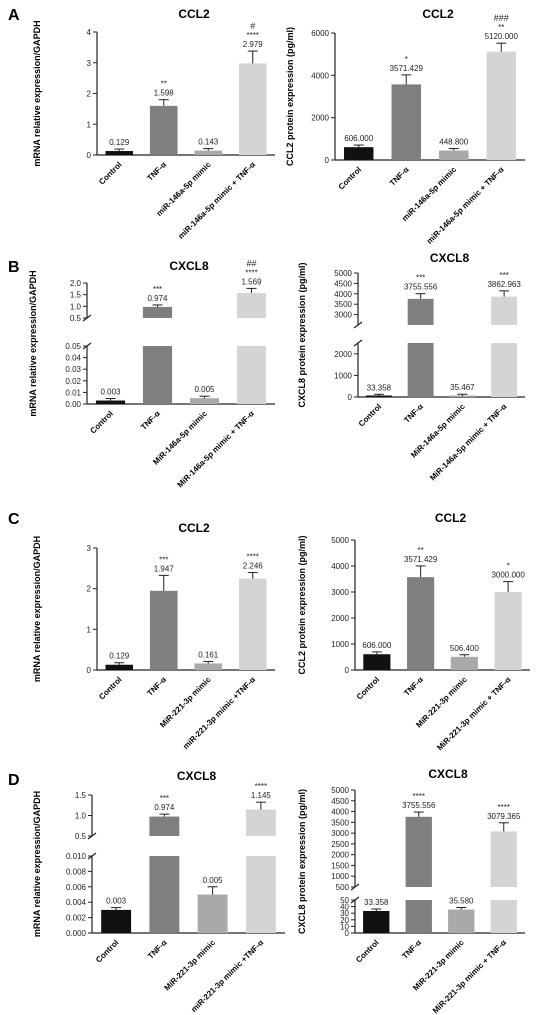 This screenshot has width=550, height=1015. What do you see at coordinates (508, 575) in the screenshot?
I see `data-label: 3000.000` at bounding box center [508, 575].